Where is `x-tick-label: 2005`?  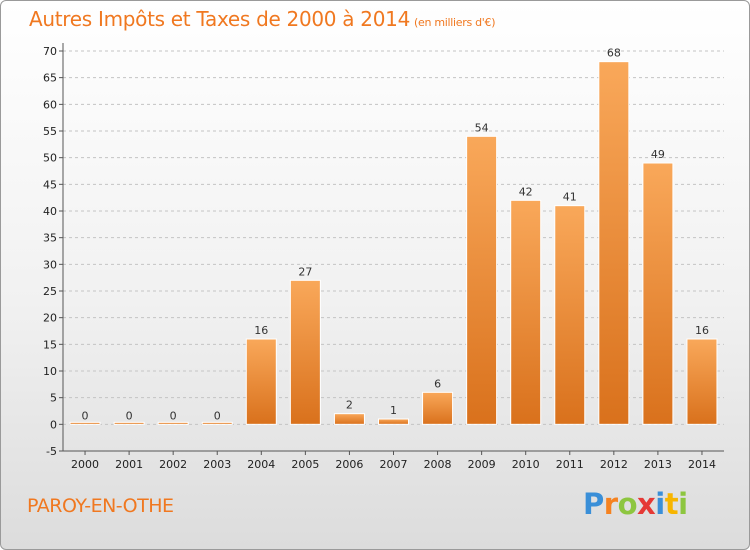
x-tick-label: 2005 is located at coordinates (305, 464).